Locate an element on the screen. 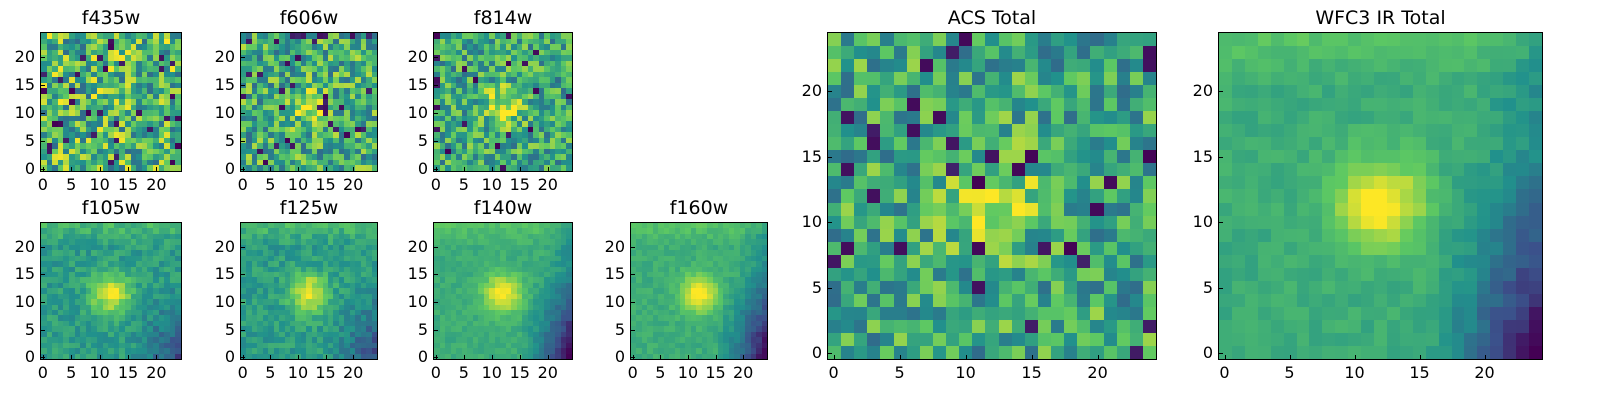 The width and height of the screenshot is (1600, 400). panel-title: f140w is located at coordinates (503, 208).